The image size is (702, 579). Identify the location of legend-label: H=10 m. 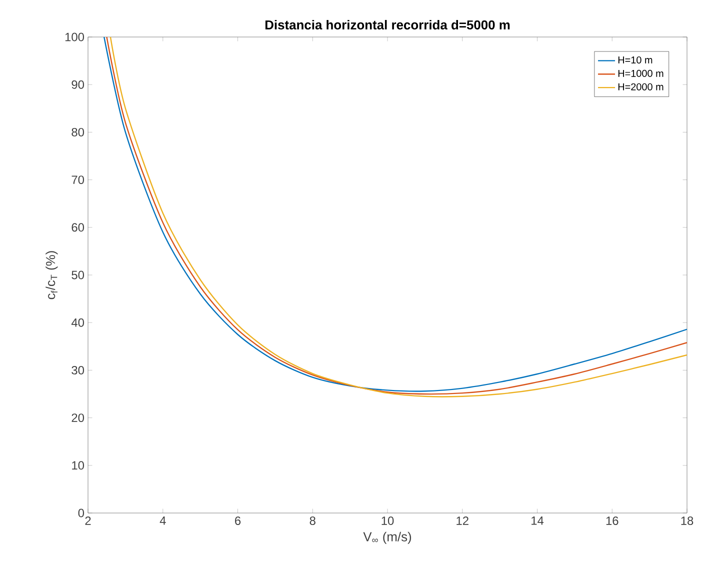
(635, 60).